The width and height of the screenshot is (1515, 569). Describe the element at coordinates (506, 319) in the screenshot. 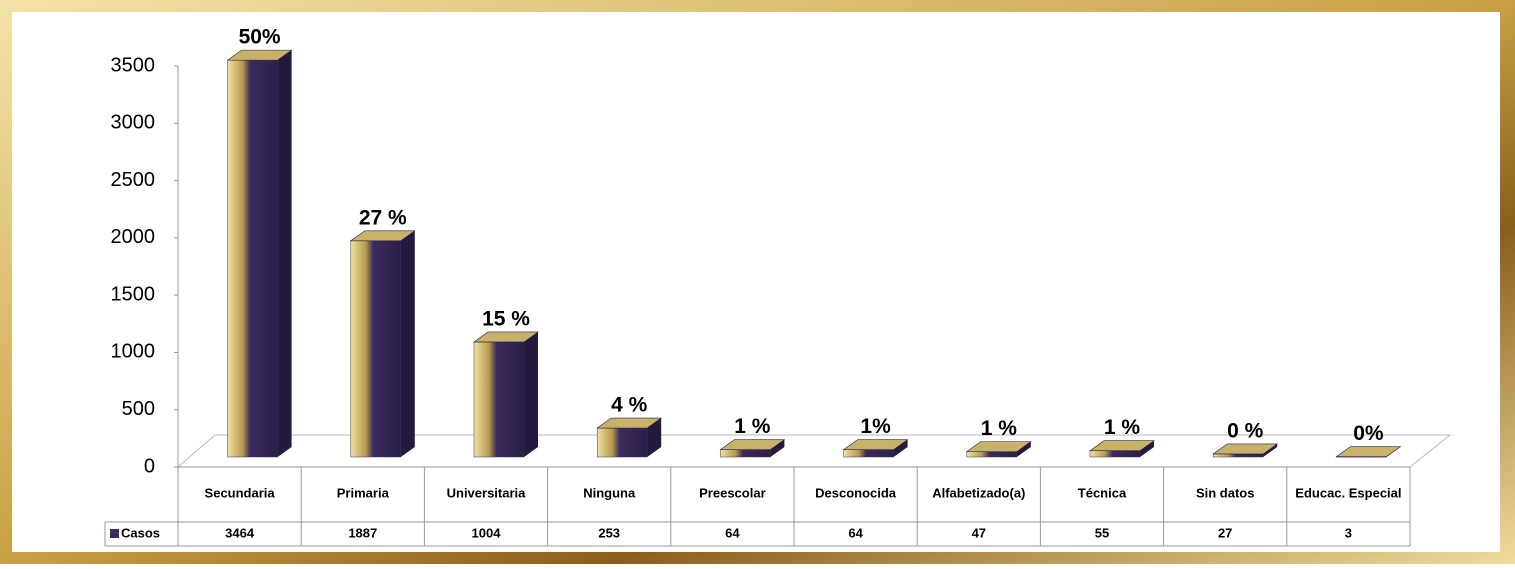

I see `percent-label: 15 %` at that location.